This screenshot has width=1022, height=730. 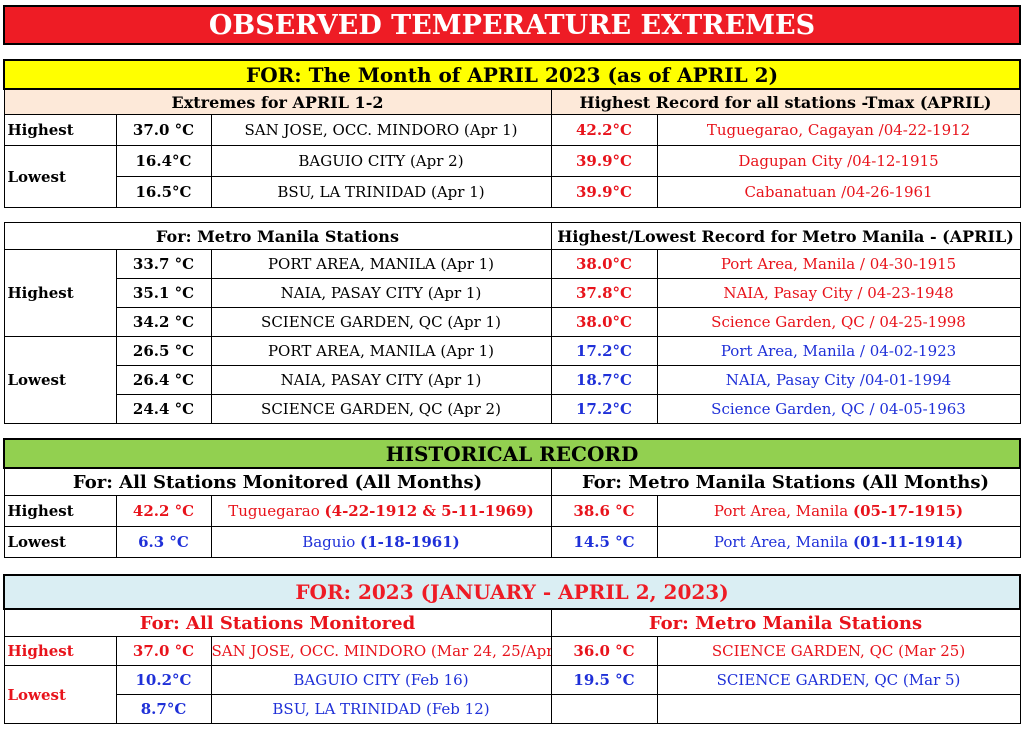 What do you see at coordinates (512, 453) in the screenshot?
I see `historical-record-title: HISTORICAL RECORD` at bounding box center [512, 453].